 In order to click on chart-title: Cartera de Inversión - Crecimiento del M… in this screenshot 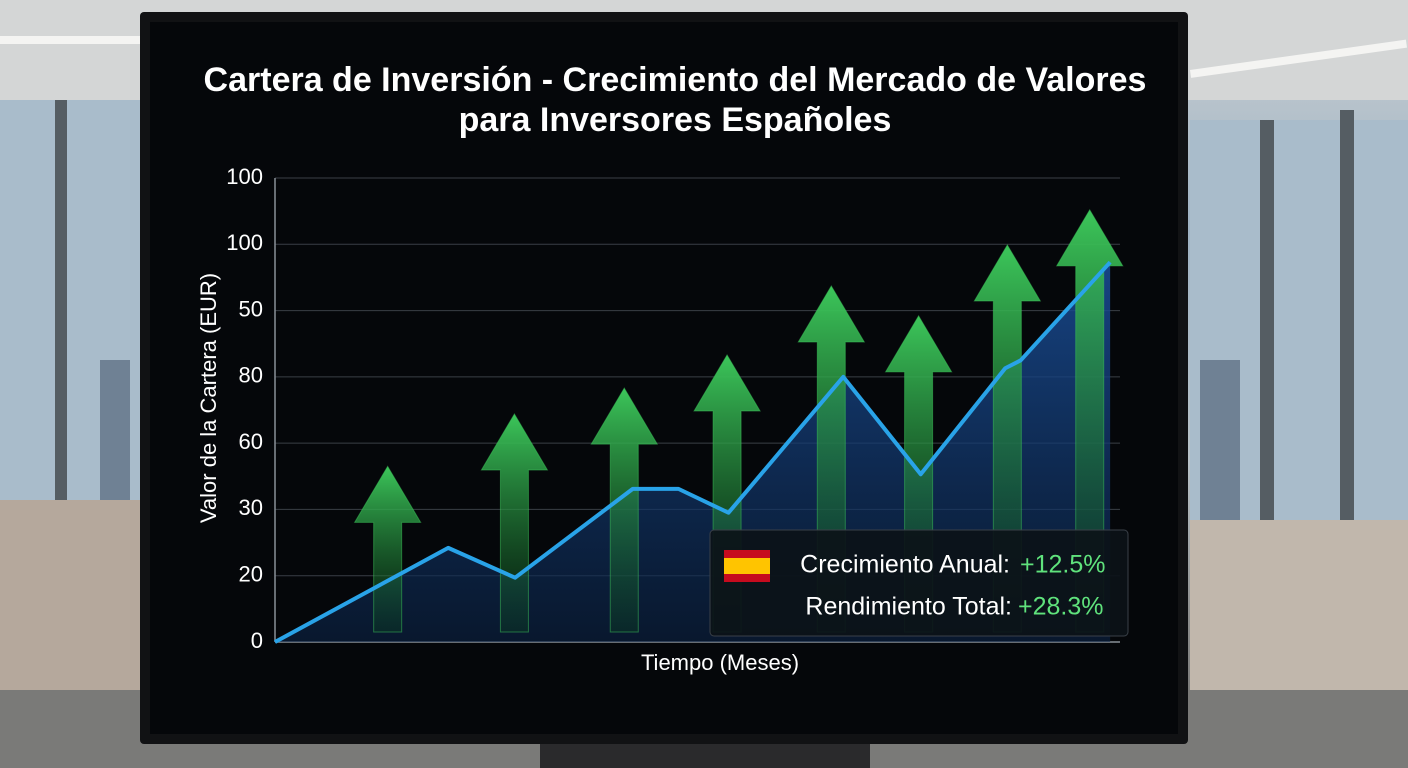, I will do `click(675, 100)`.